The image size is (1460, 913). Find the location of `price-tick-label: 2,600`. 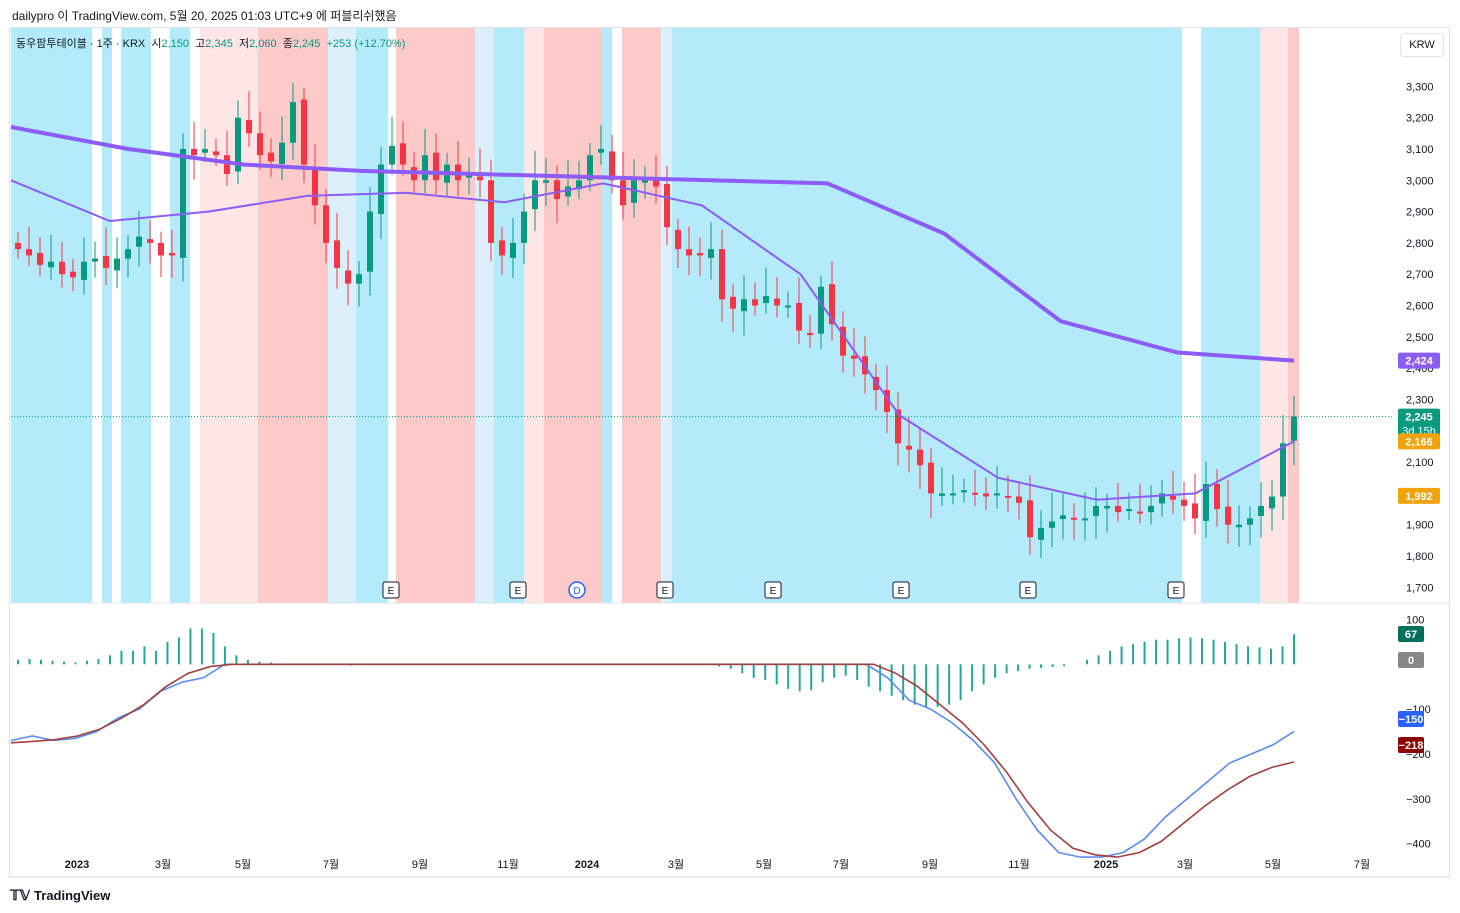

price-tick-label: 2,600 is located at coordinates (1420, 307).